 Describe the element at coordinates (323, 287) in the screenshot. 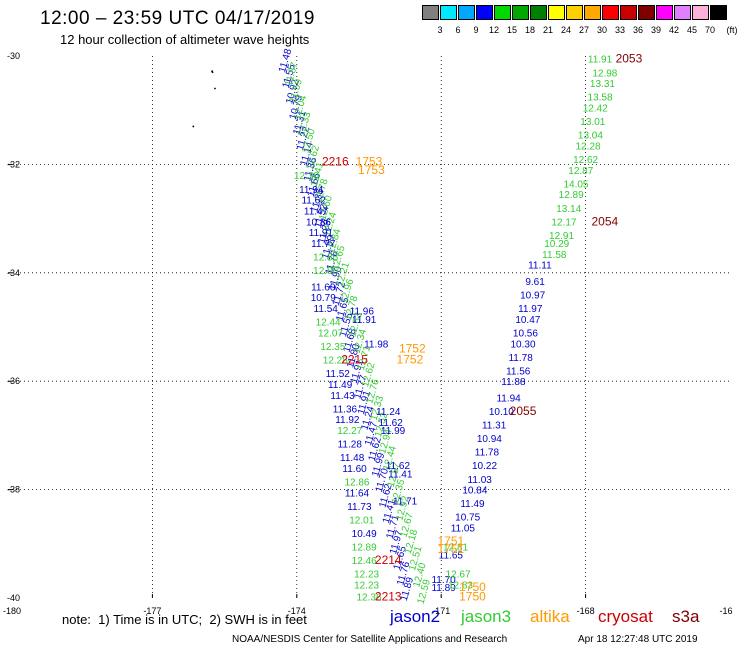

I see `wave-height-label: 11.60` at that location.